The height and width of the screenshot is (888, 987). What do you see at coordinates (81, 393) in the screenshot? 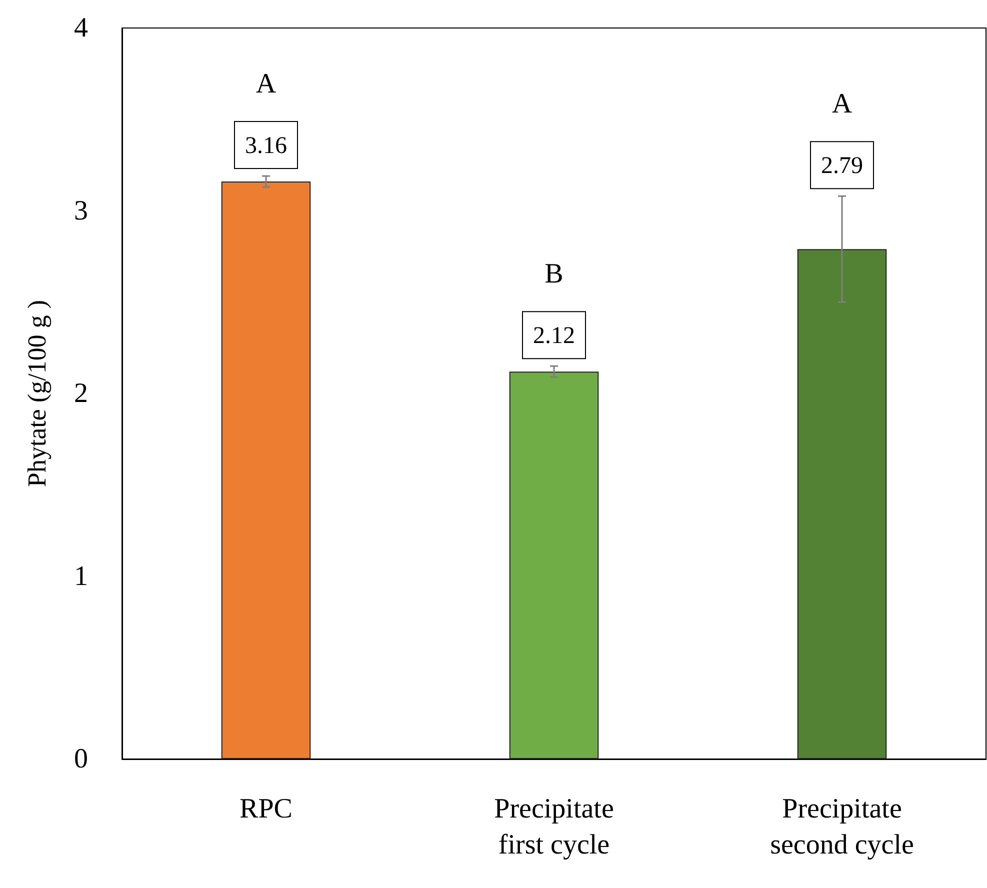
I see `y-tick-label: 2` at bounding box center [81, 393].